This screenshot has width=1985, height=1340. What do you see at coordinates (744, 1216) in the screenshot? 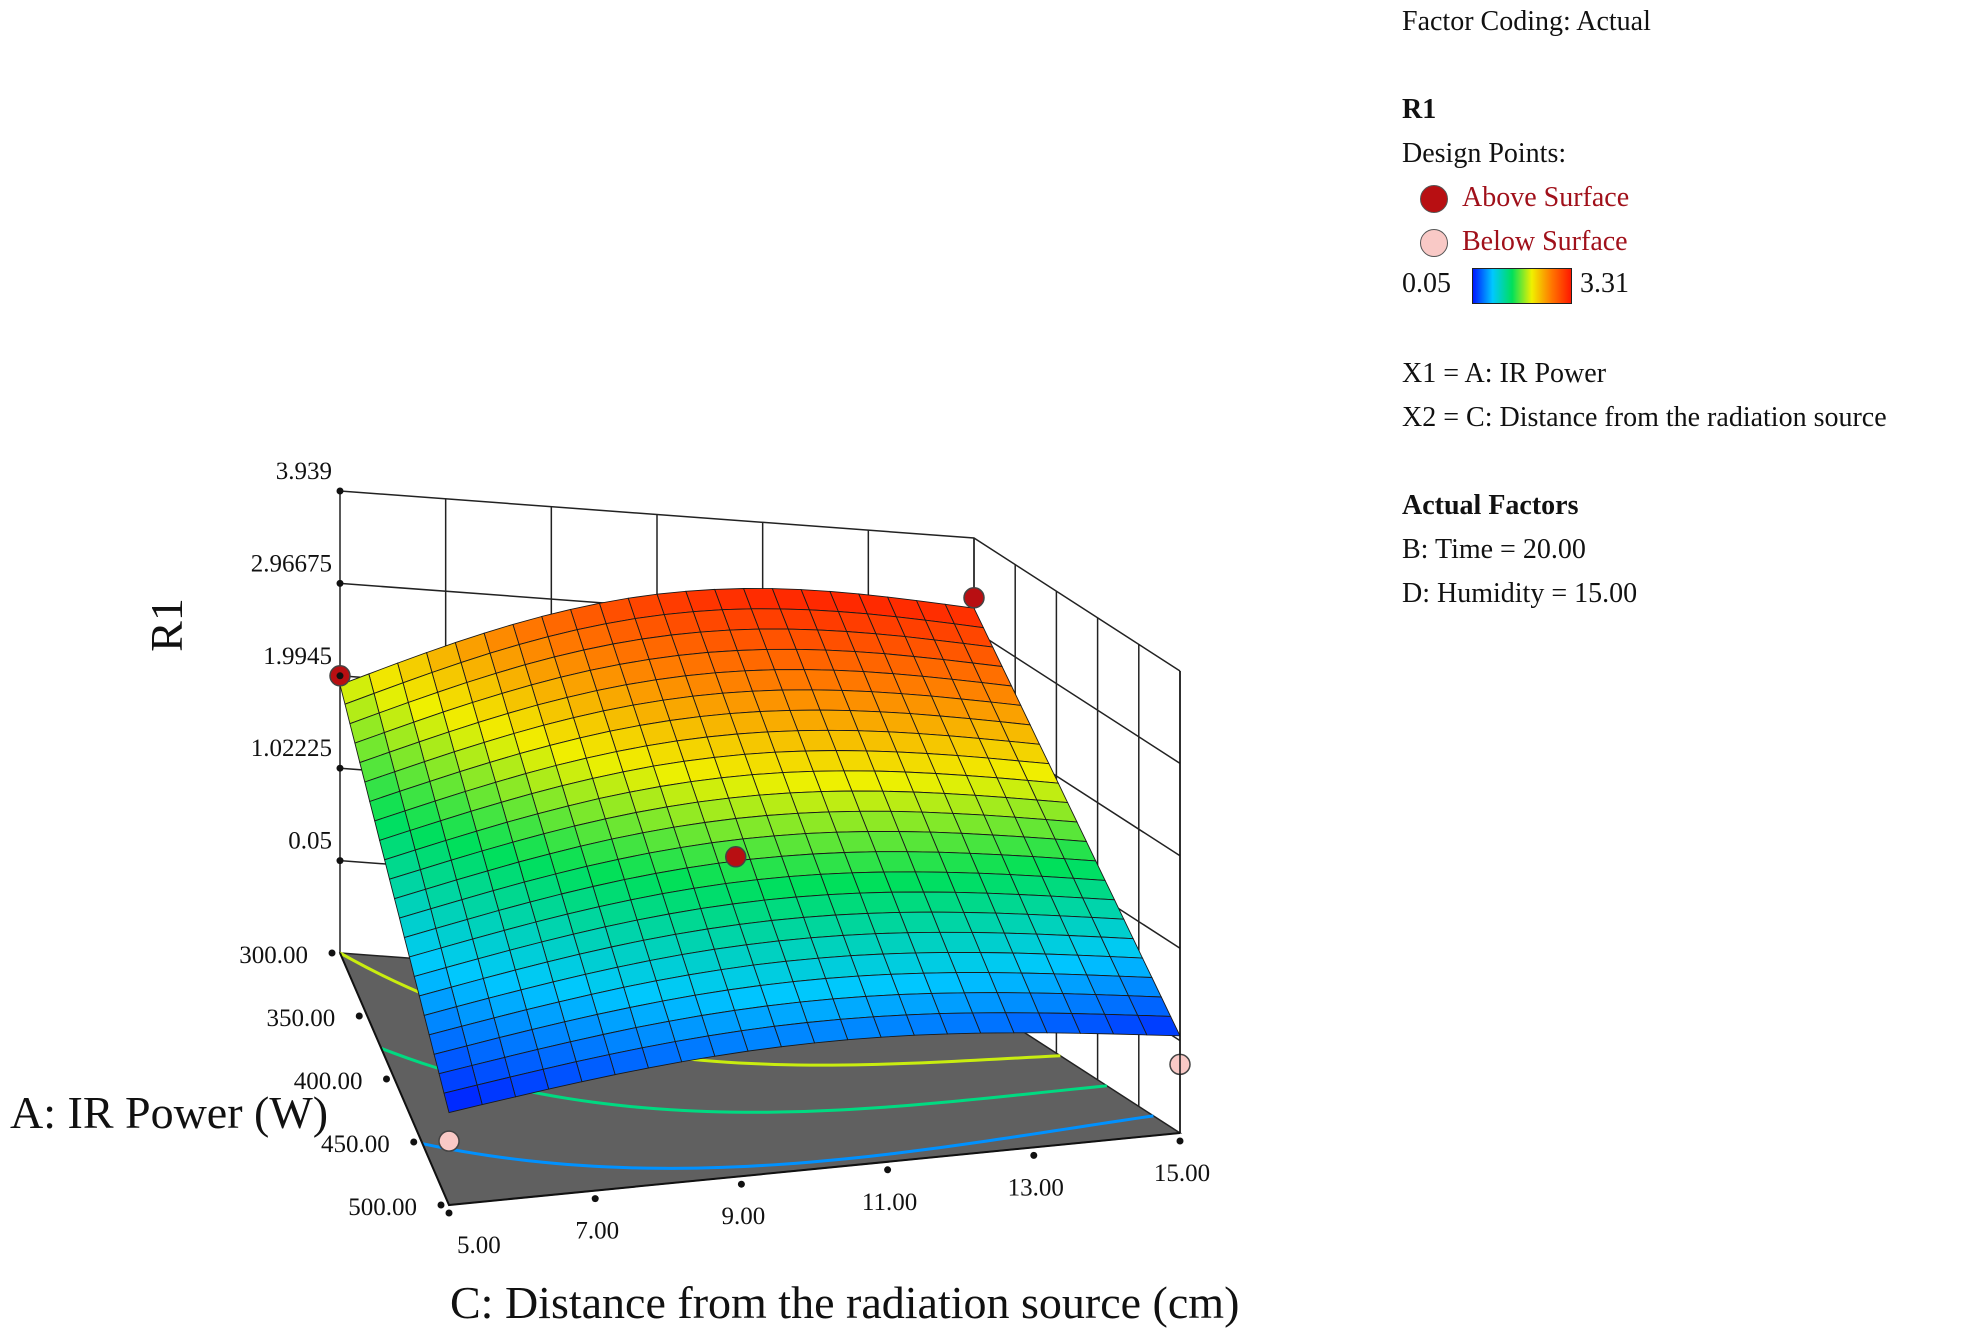
I see `c-tick-label: 9.00` at bounding box center [744, 1216].